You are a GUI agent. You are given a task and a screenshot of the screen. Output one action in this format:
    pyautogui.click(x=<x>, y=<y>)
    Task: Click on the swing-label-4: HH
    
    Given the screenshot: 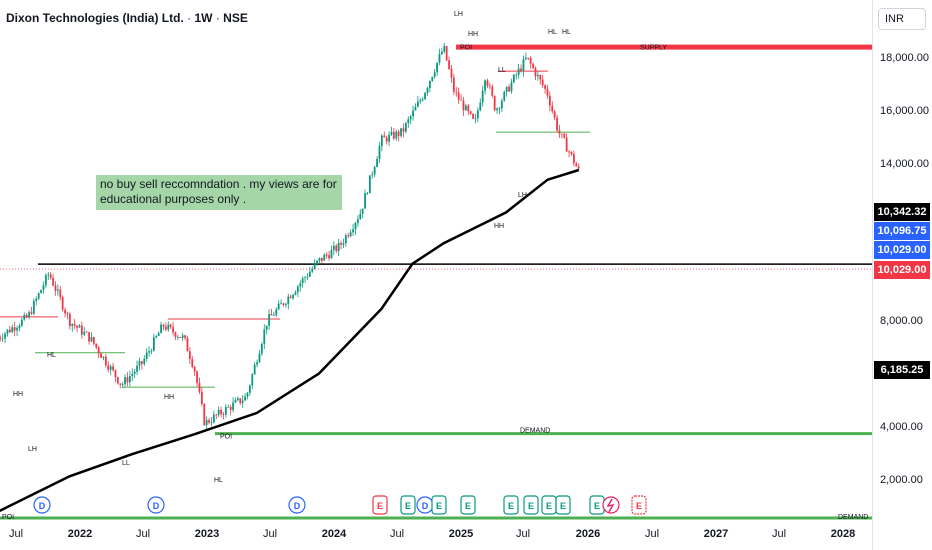 What is the action you would take?
    pyautogui.click(x=169, y=397)
    